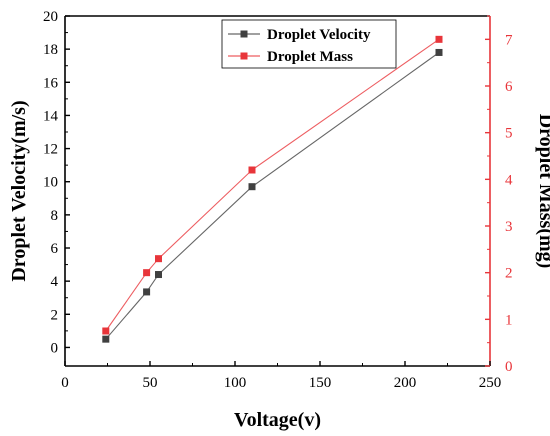 The image size is (550, 436). I want to click on y-left-tick-label: 2, so click(55, 315).